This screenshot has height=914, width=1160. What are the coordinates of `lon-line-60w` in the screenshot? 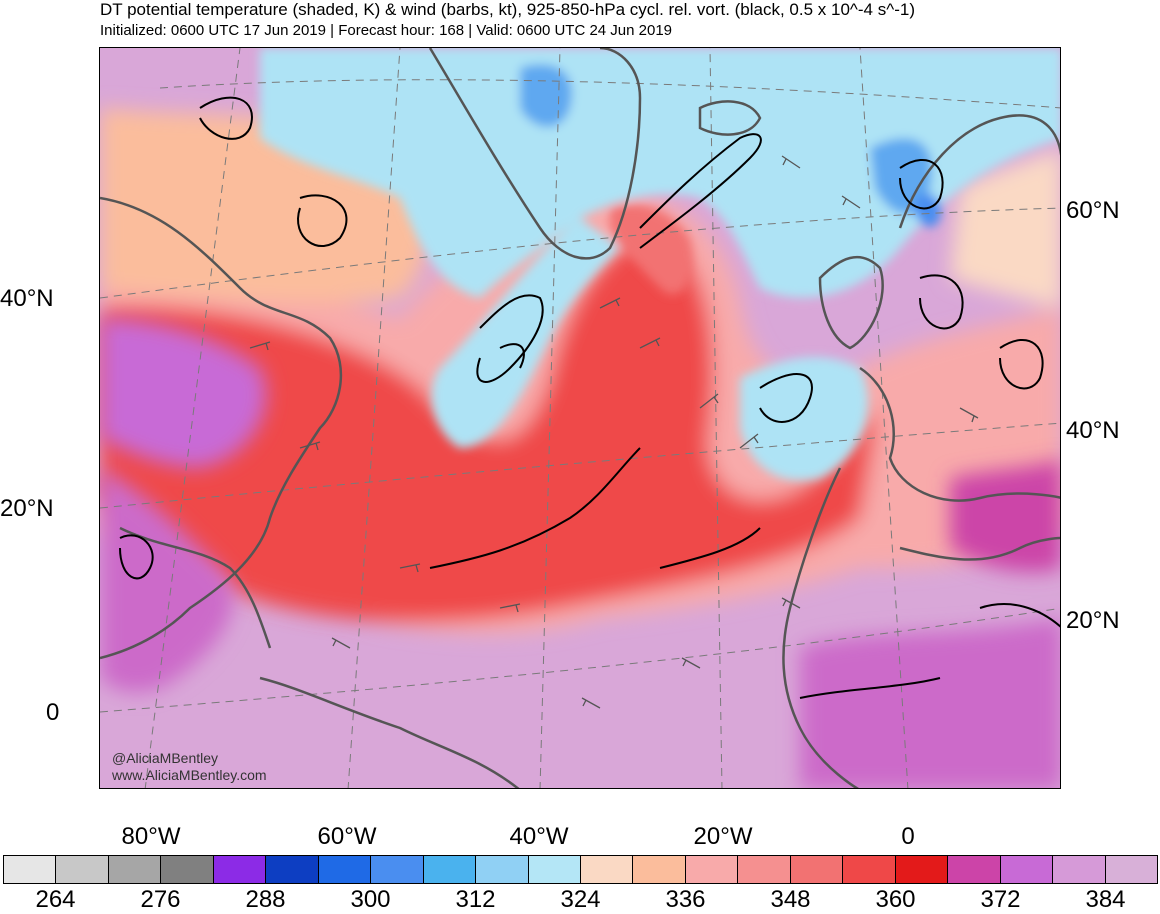 It's located at (374, 418).